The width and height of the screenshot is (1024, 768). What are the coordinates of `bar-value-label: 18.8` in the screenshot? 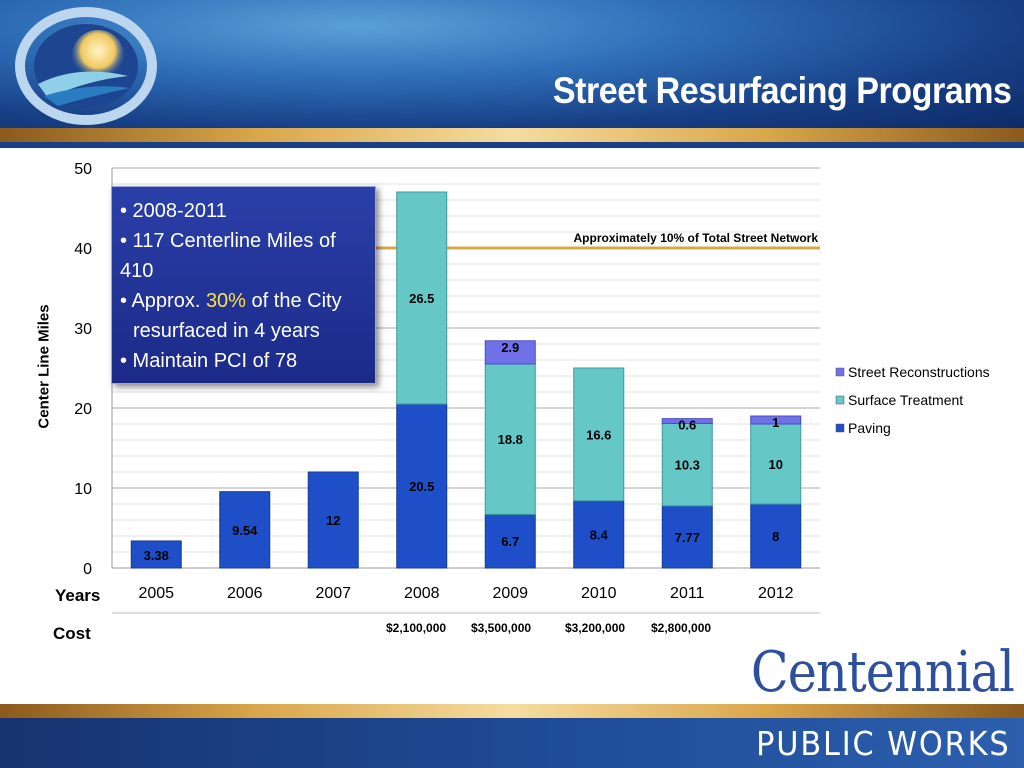 It's located at (510, 439).